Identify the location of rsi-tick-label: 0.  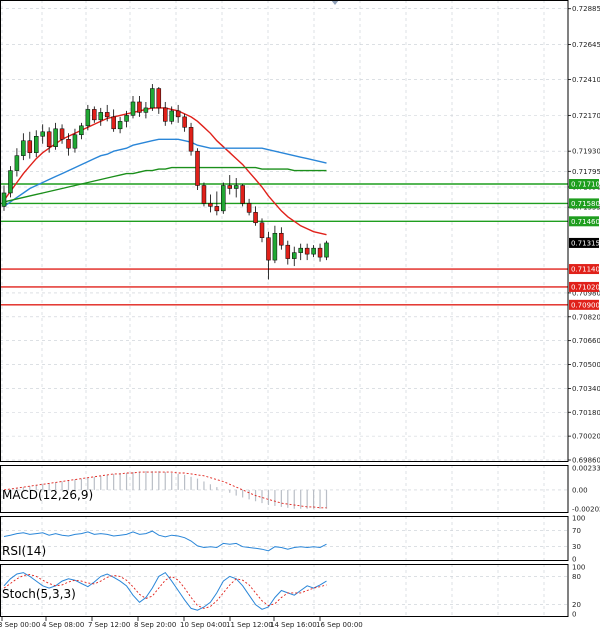
(574, 560).